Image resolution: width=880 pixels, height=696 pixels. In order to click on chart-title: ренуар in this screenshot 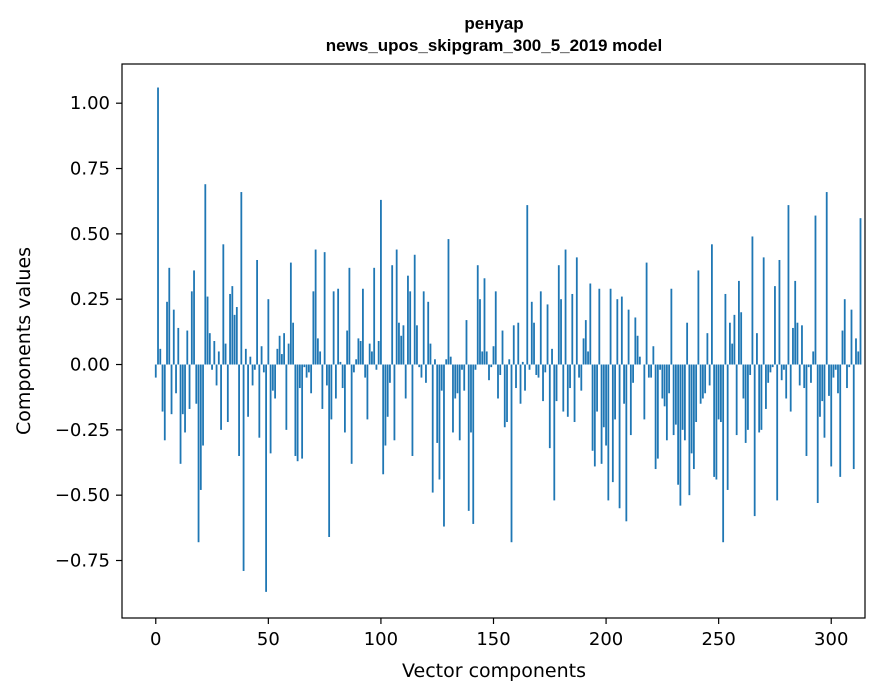, I will do `click(493, 23)`.